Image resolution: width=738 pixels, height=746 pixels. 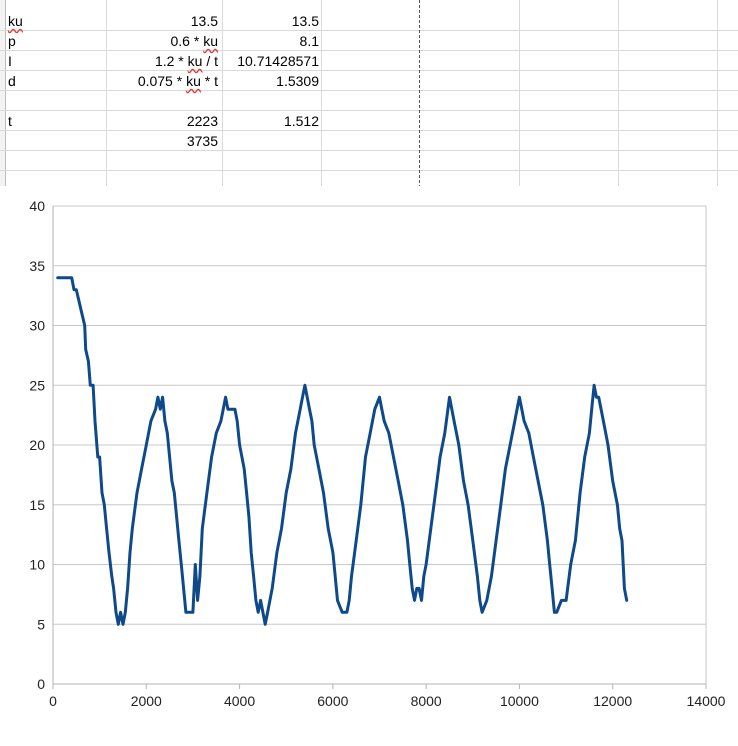 What do you see at coordinates (146, 701) in the screenshot?
I see `x-tick-label: 2000` at bounding box center [146, 701].